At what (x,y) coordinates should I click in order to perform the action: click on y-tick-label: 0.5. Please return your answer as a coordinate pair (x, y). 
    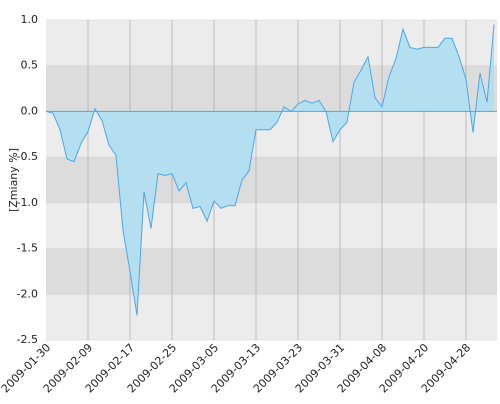
    Looking at the image, I should click on (30, 65).